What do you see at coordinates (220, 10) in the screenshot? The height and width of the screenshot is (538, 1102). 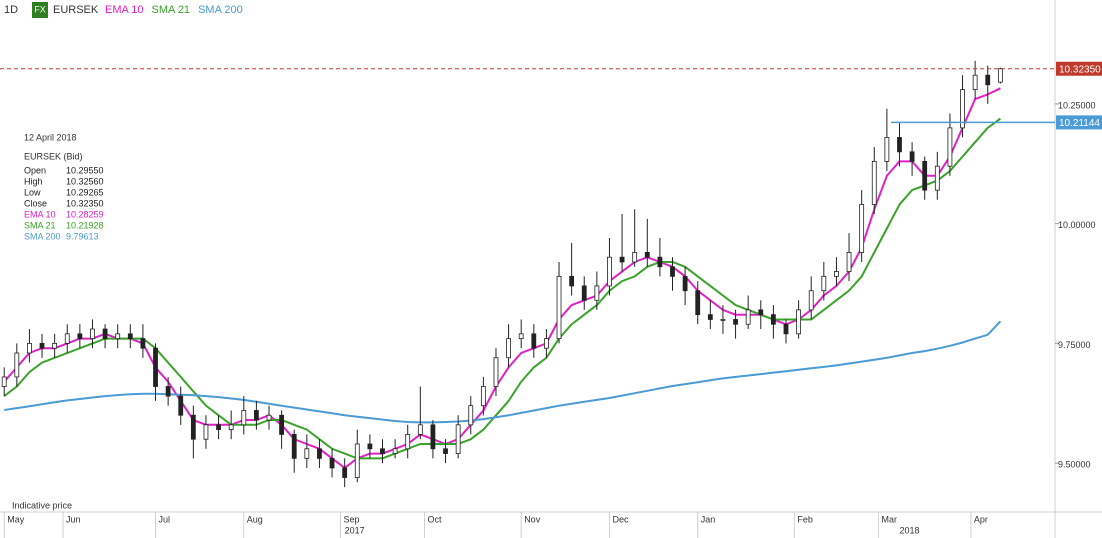 I see `legend-entry: SMA 200` at bounding box center [220, 10].